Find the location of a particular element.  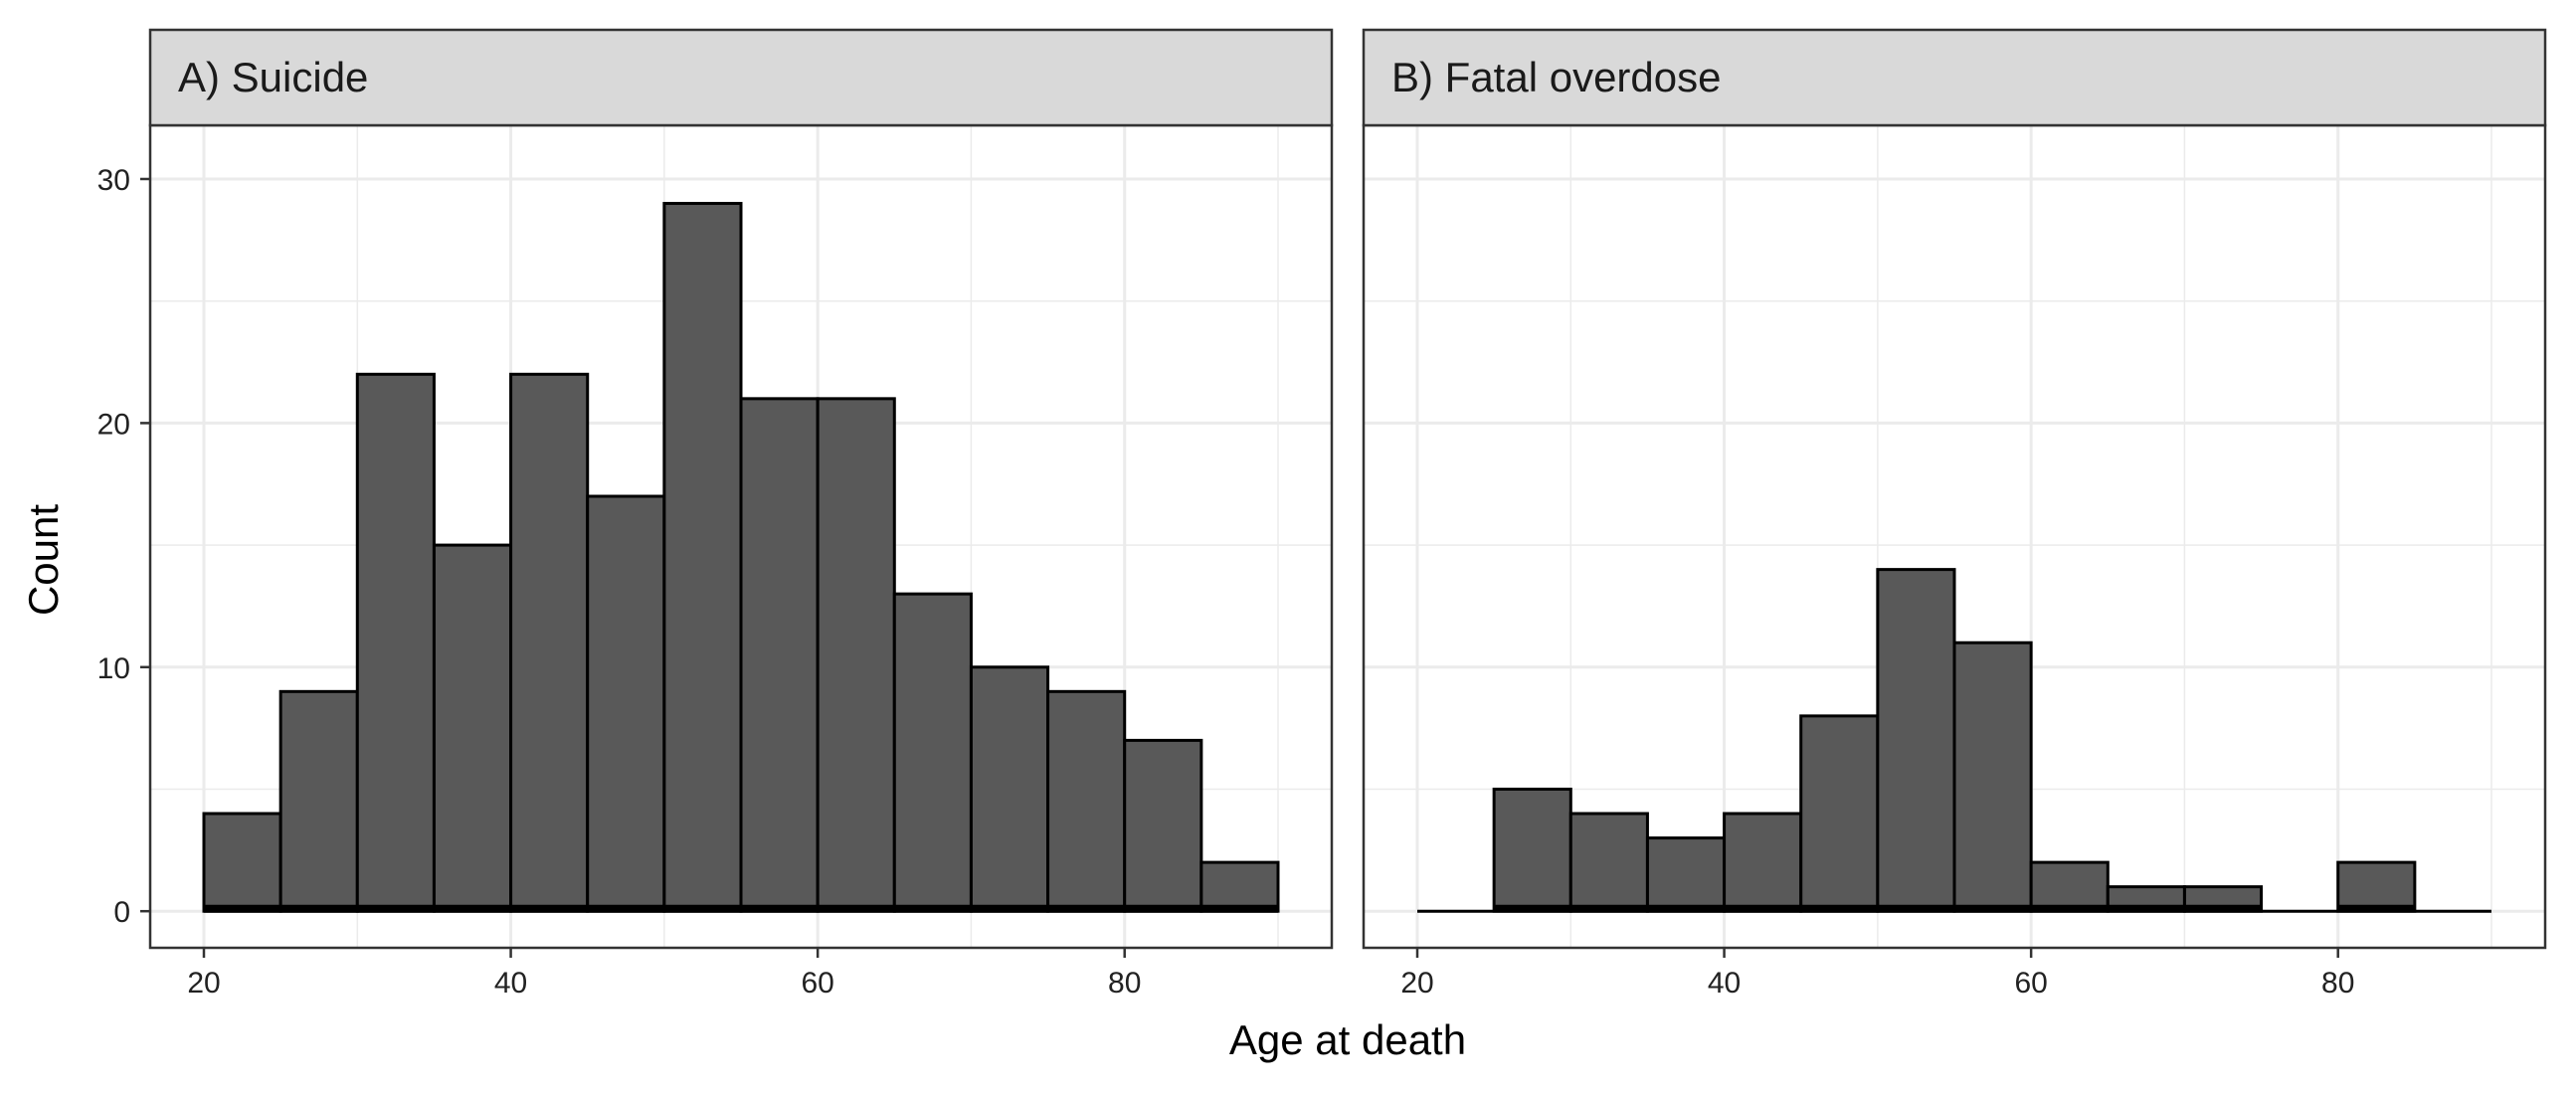

x-axis-title: Age at death is located at coordinates (1347, 1039).